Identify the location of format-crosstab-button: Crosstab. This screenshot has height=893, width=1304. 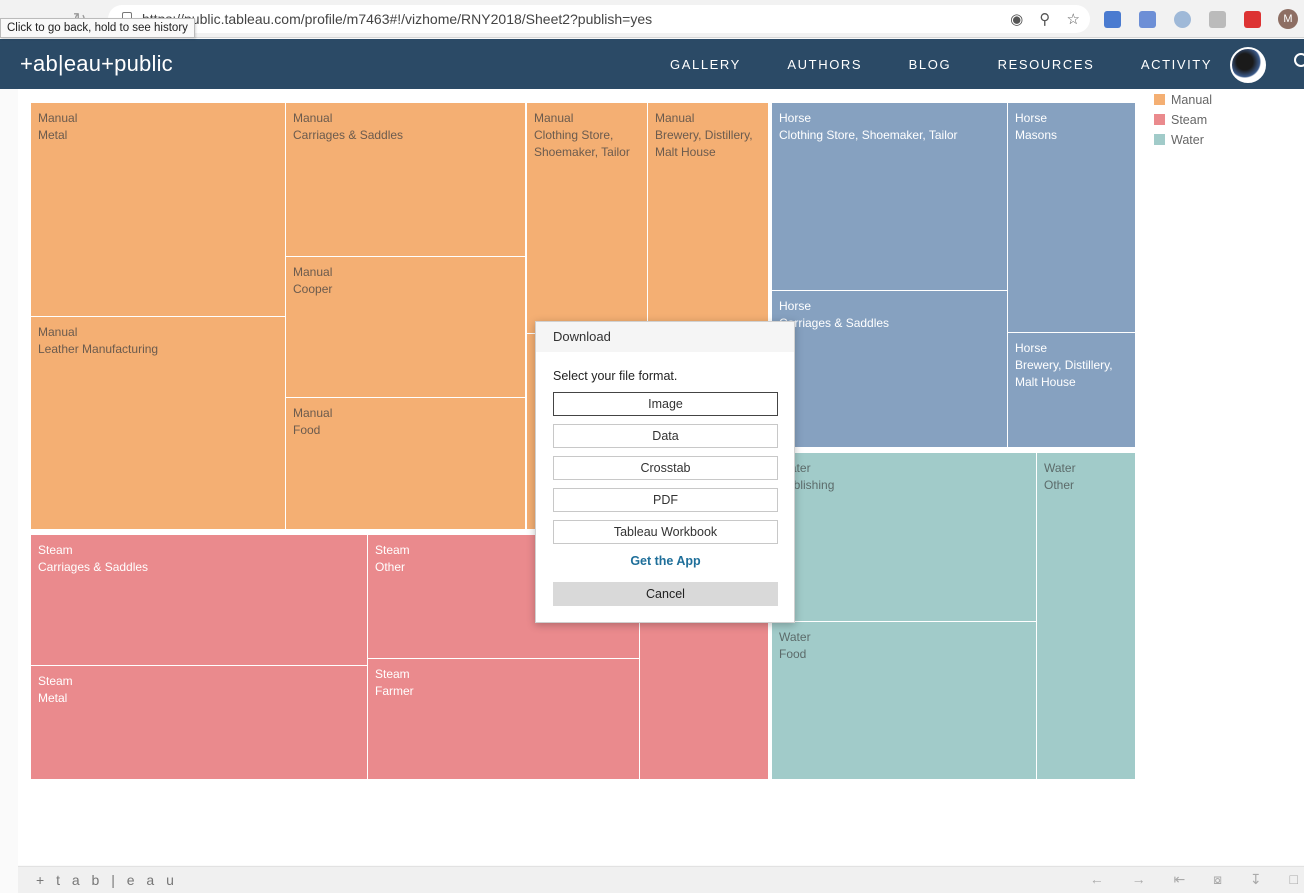
(665, 468).